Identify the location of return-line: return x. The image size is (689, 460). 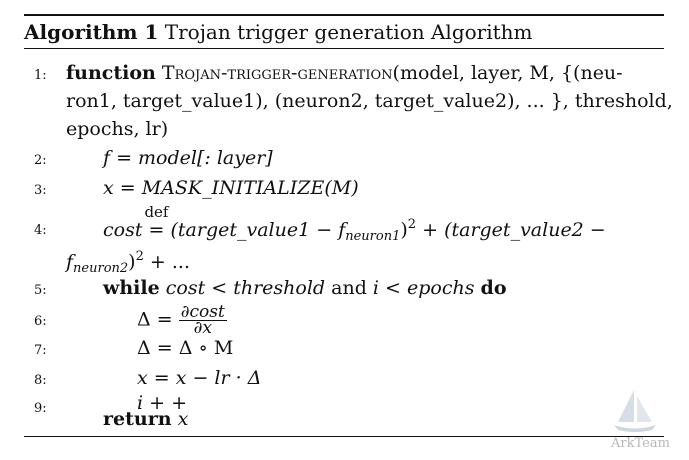
(145, 419).